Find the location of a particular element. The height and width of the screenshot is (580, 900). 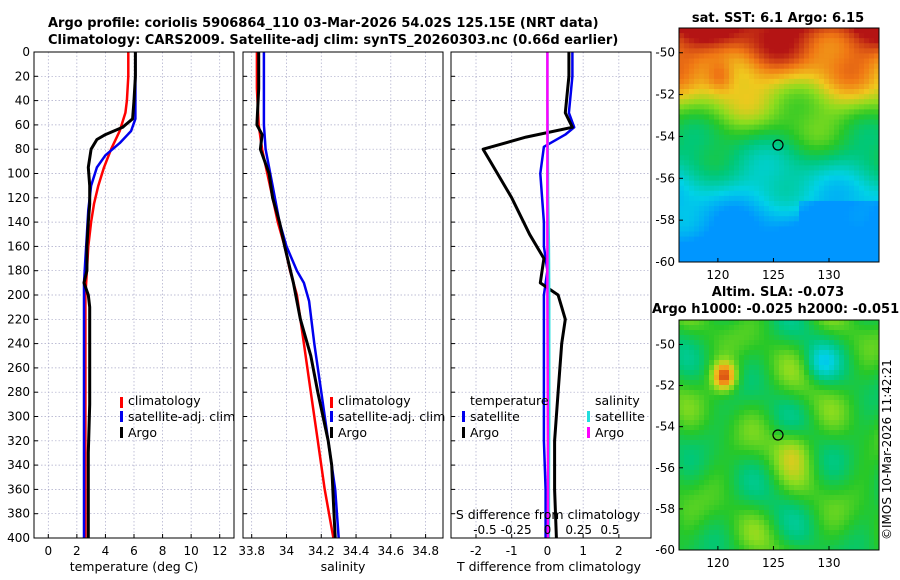

map-lon-label: 120 is located at coordinates (717, 563).